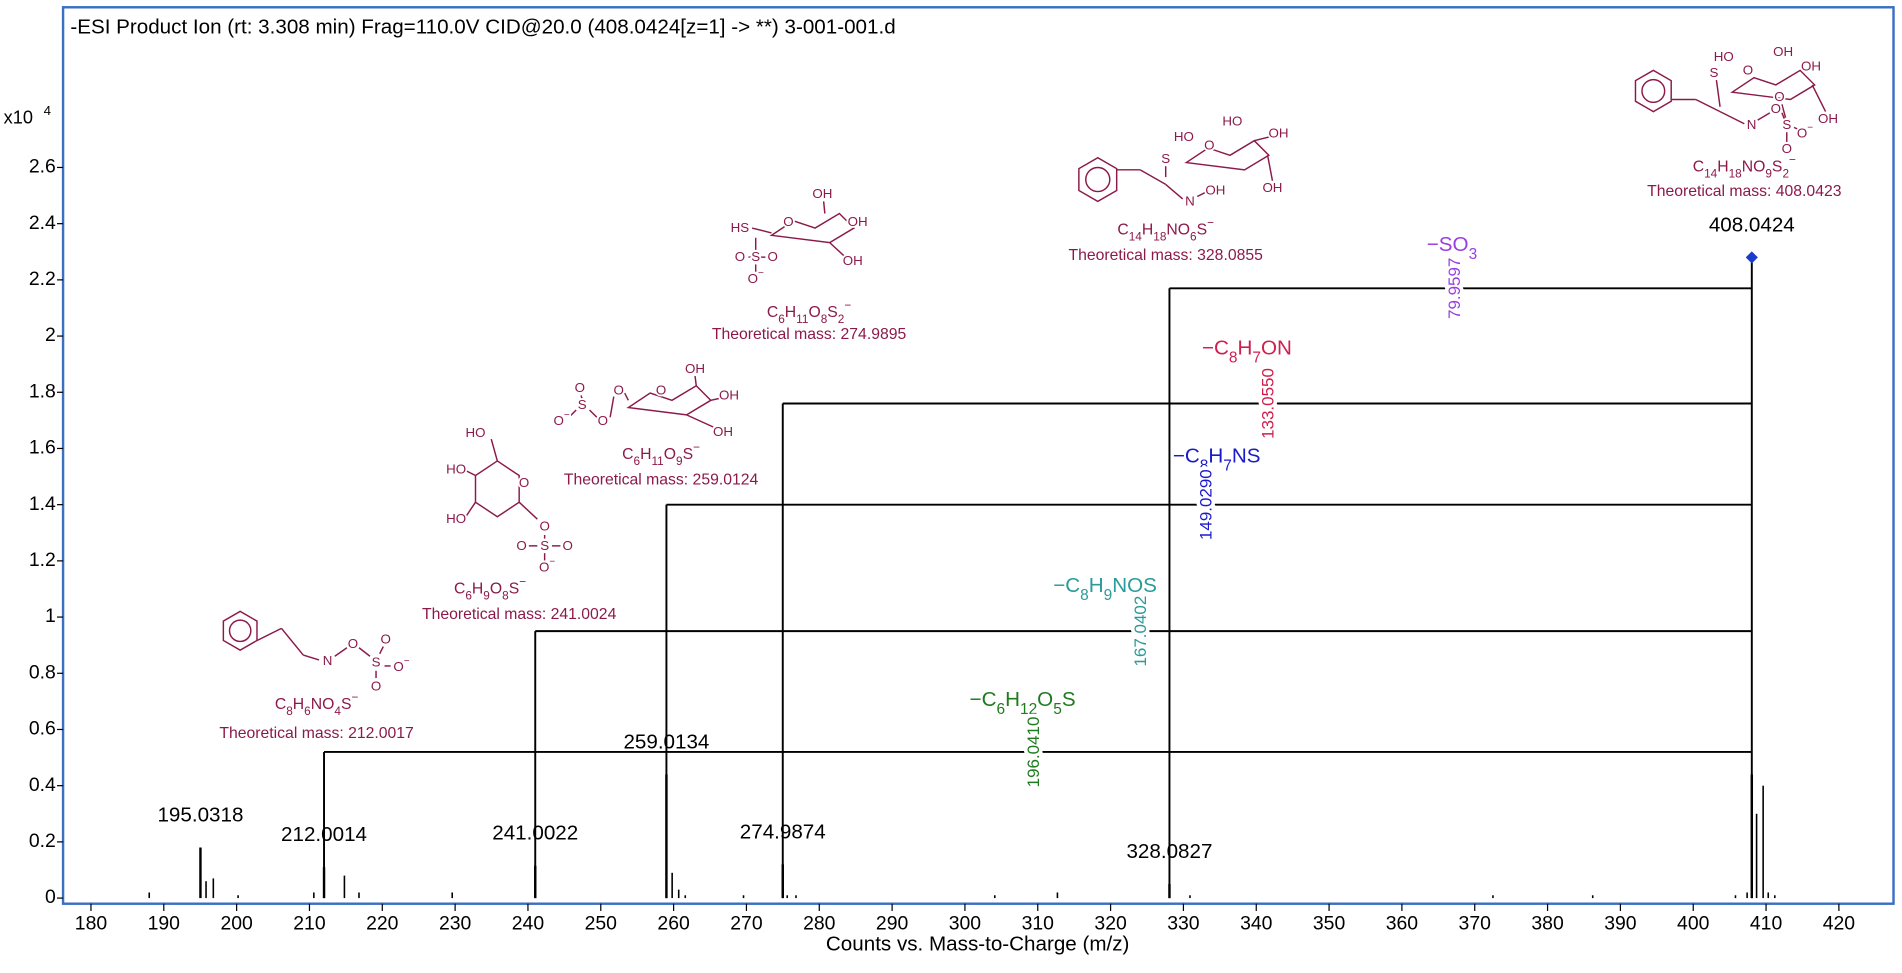  What do you see at coordinates (42, 167) in the screenshot?
I see `y-tick-label: 2.6` at bounding box center [42, 167].